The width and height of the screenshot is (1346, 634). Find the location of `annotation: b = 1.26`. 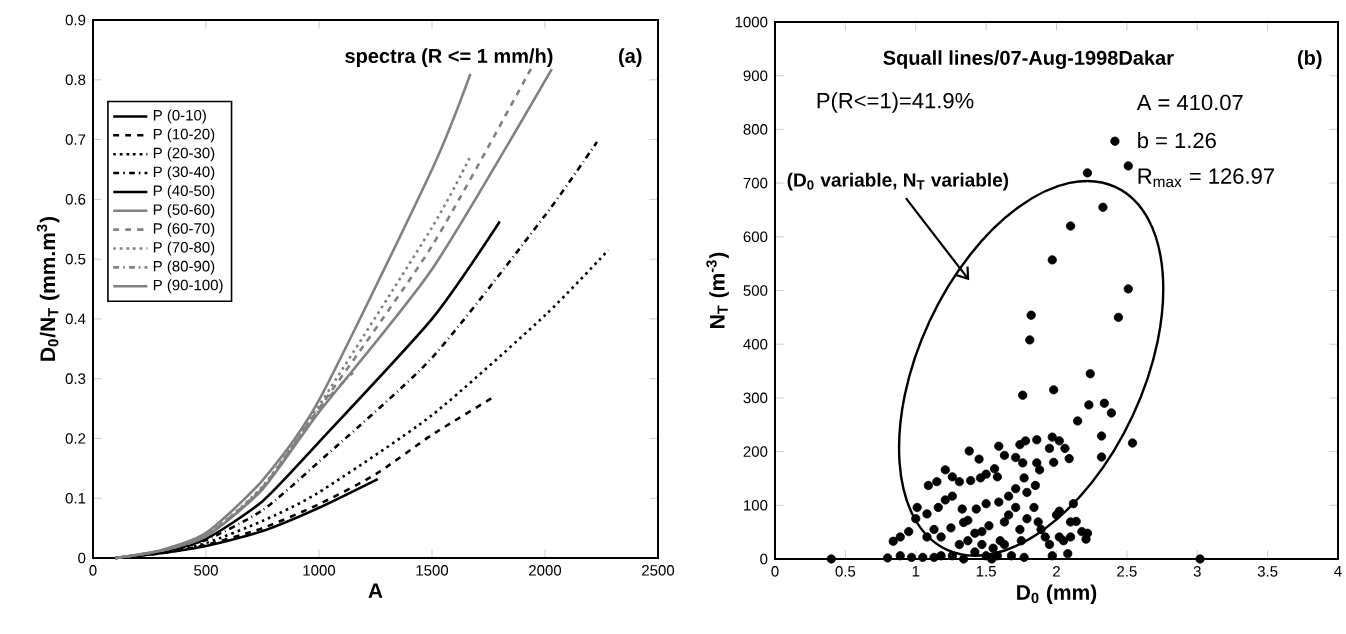

annotation: b = 1.26 is located at coordinates (1177, 140).